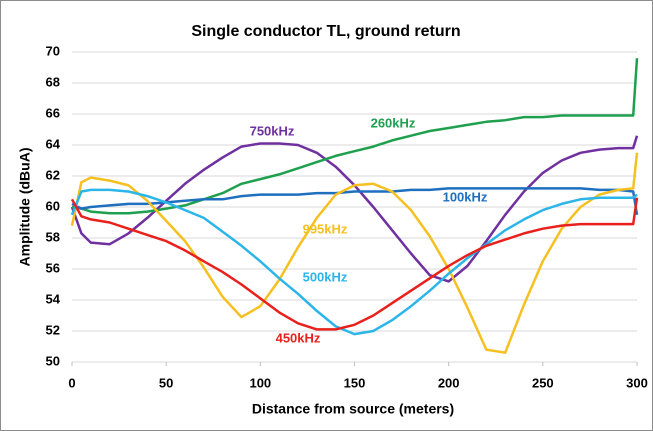  I want to click on x-tick-label: 200, so click(449, 382).